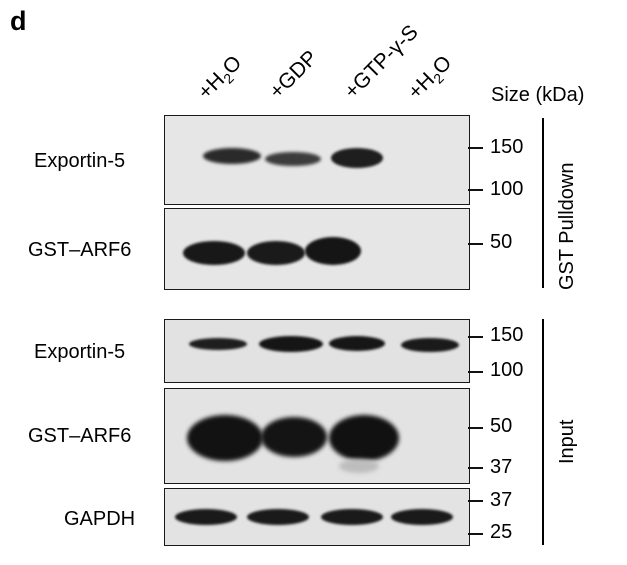 The height and width of the screenshot is (565, 627). Describe the element at coordinates (538, 95) in the screenshot. I see `size-header: Size (kDa)` at that location.